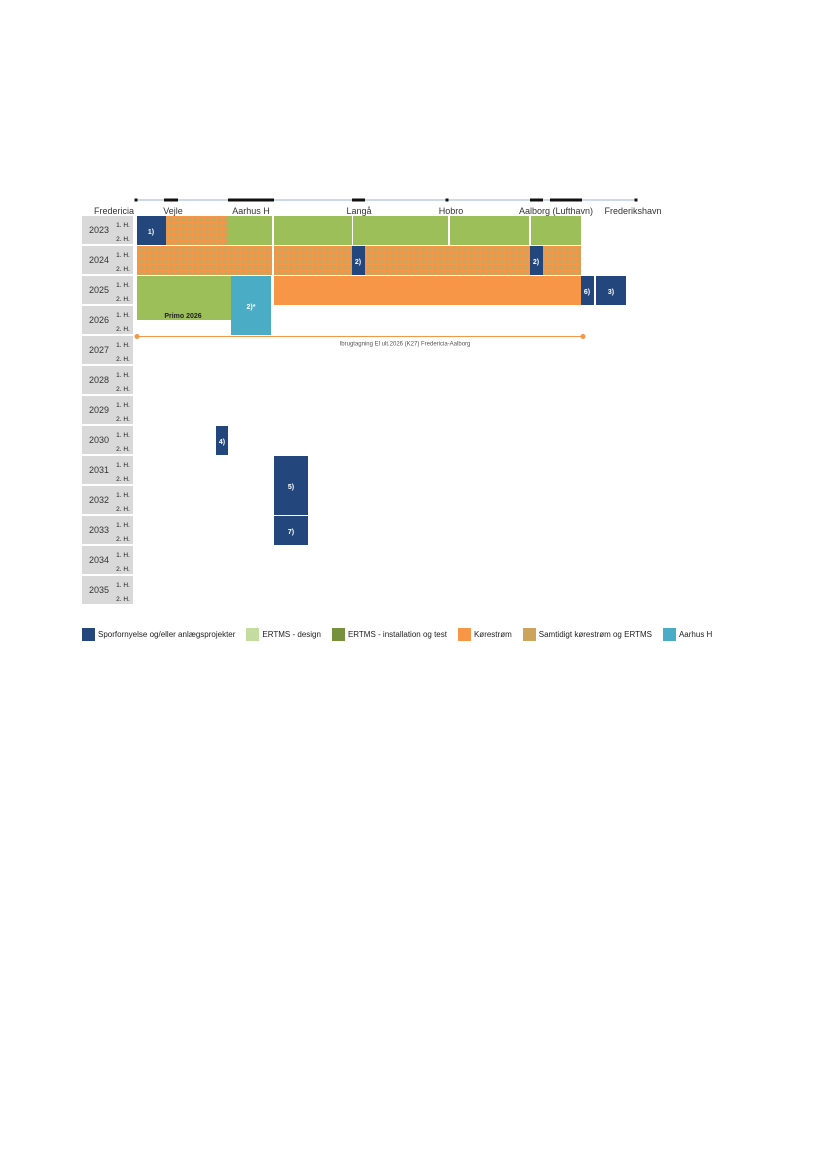  I want to click on legend-item: ERTMS - design, so click(283, 634).